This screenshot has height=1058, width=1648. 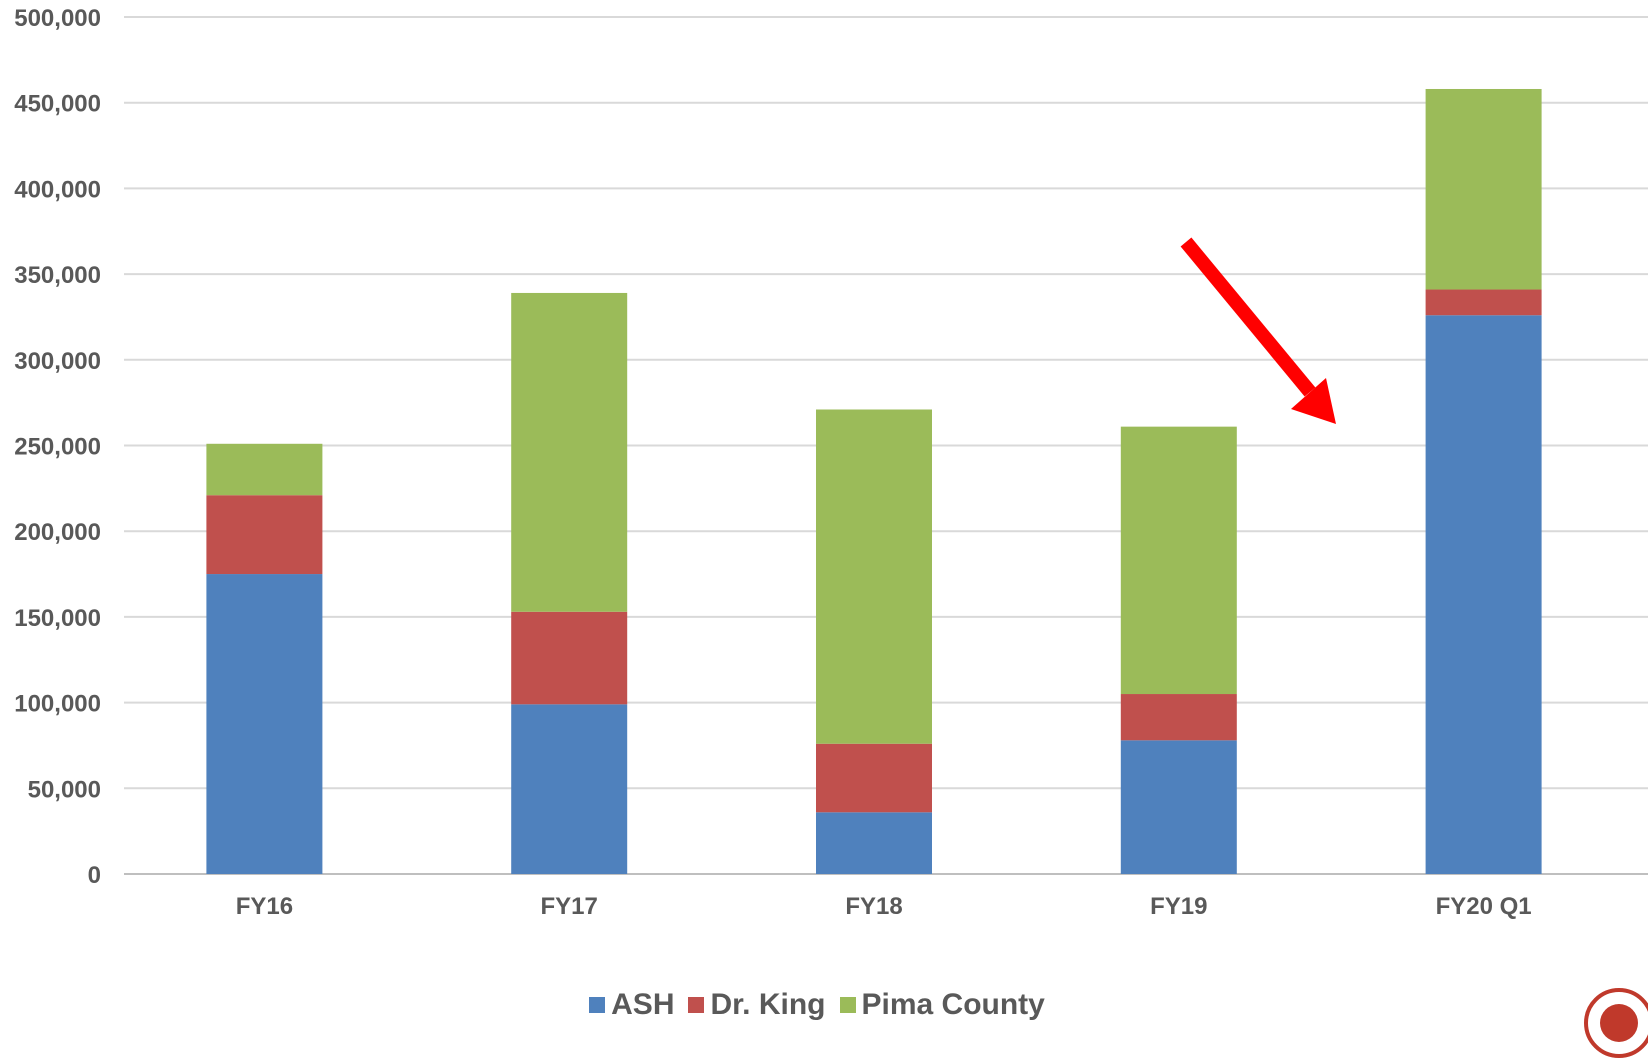 What do you see at coordinates (1178, 906) in the screenshot?
I see `x-tick-label: FY19` at bounding box center [1178, 906].